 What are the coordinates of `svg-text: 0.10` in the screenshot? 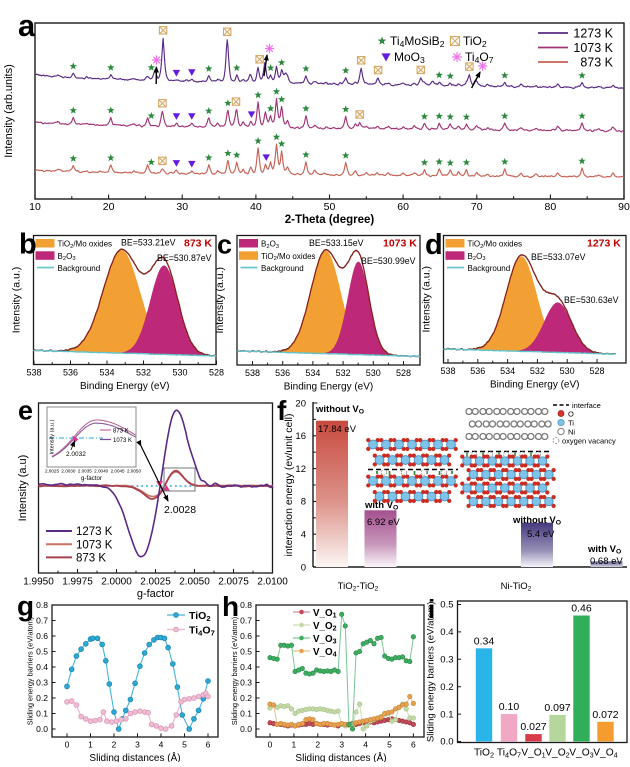 It's located at (509, 707).